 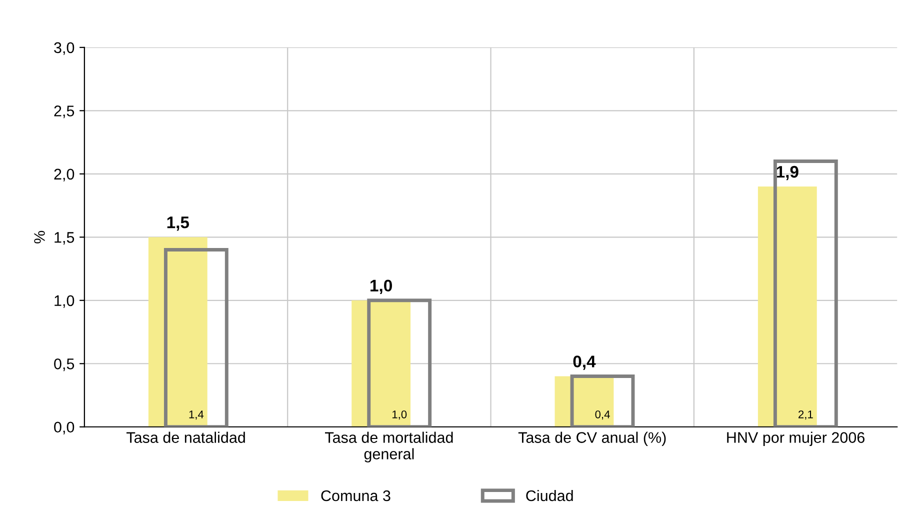 I want to click on data-label: 1,5, so click(x=178, y=223).